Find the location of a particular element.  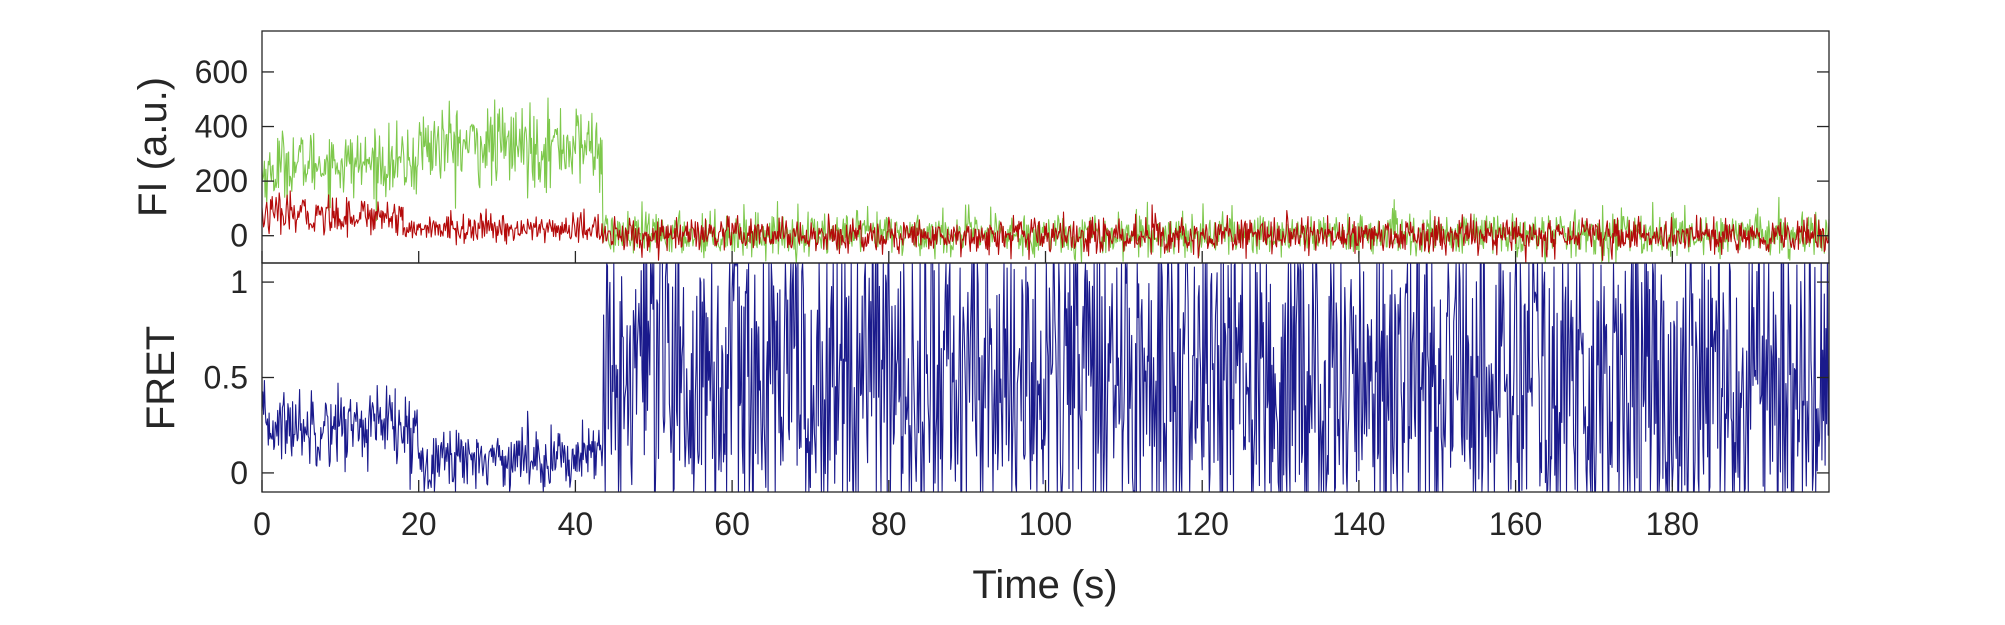

x-tick-label: 140 is located at coordinates (1358, 524).